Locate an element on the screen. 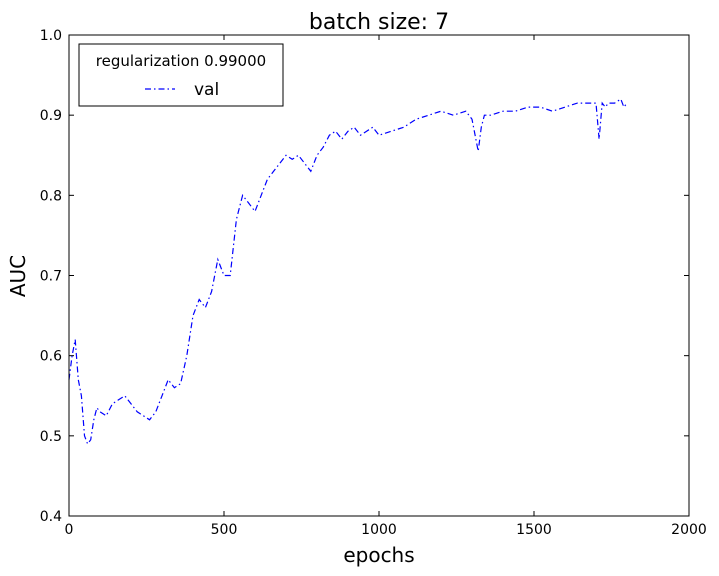 Image resolution: width=719 pixels, height=576 pixels. y-tick-label: 0.9 is located at coordinates (51, 116).